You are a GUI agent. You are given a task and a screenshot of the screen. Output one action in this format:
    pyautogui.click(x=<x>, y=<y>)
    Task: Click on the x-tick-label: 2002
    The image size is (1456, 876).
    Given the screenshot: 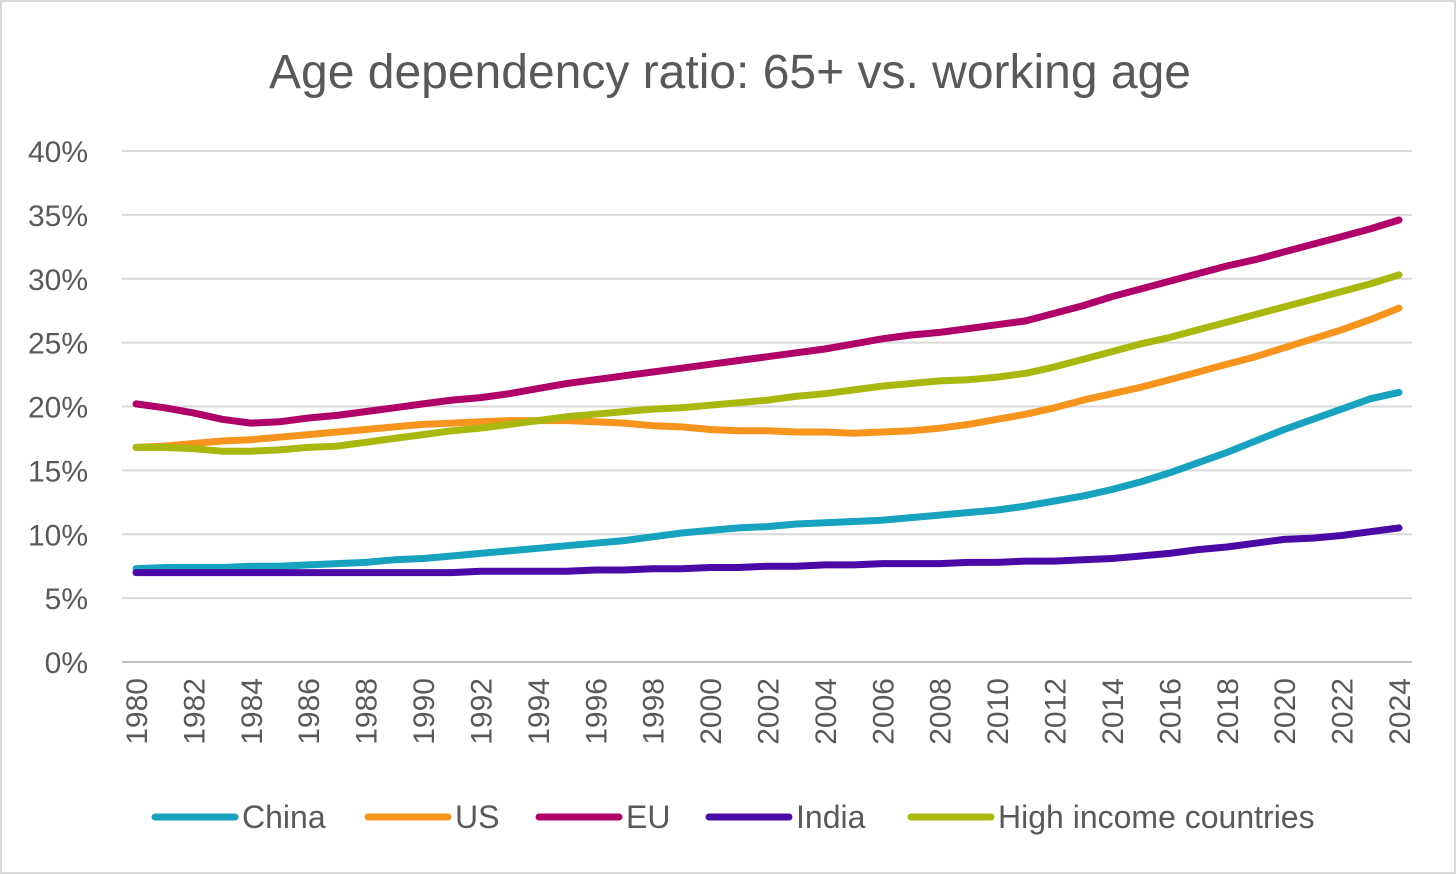 What is the action you would take?
    pyautogui.click(x=769, y=711)
    